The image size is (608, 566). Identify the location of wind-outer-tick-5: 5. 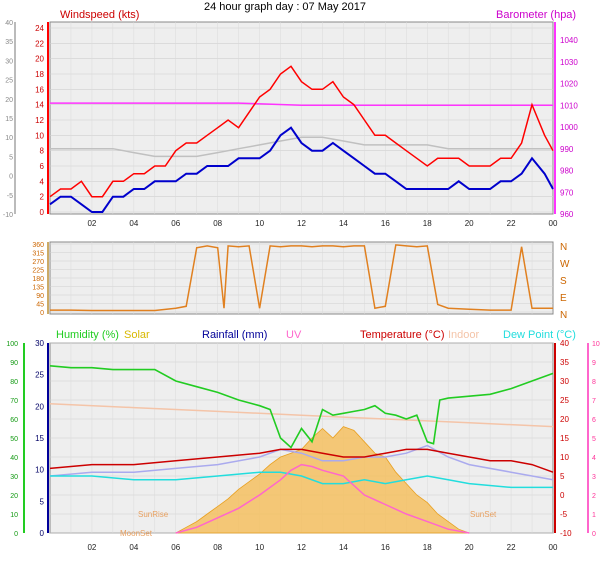
(11, 157).